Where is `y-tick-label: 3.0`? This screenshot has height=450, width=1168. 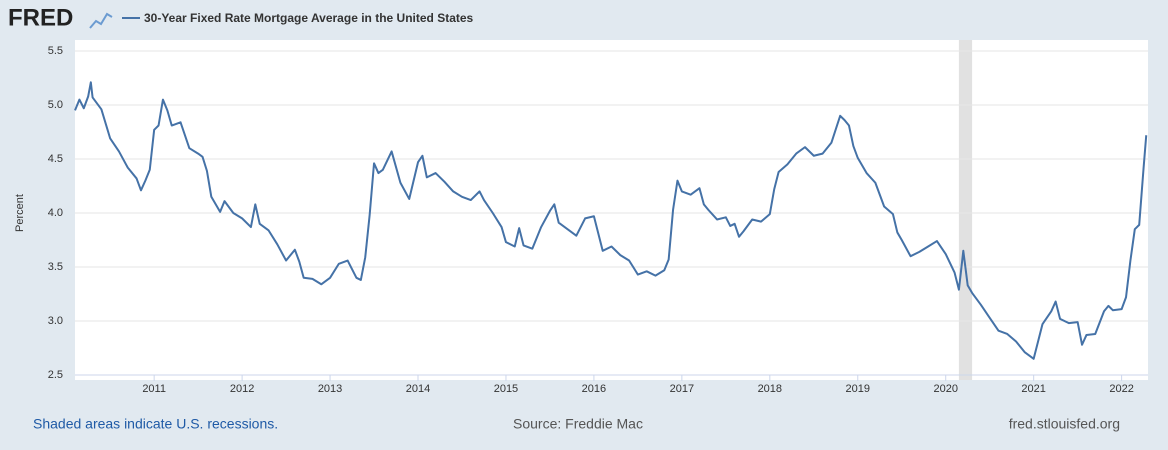 y-tick-label: 3.0 is located at coordinates (55, 321).